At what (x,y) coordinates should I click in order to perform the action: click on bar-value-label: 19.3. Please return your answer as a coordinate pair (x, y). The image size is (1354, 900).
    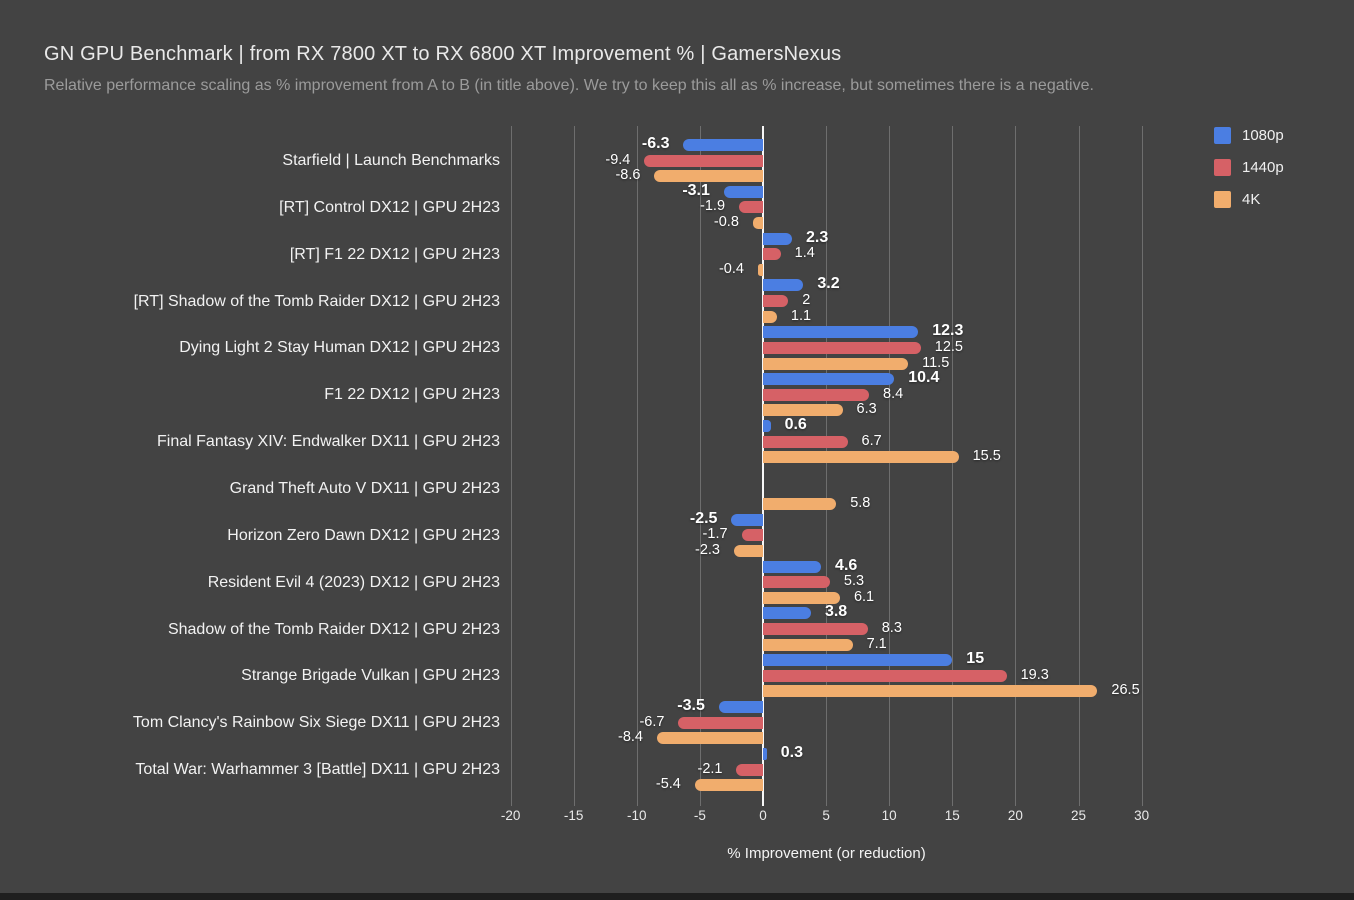
    Looking at the image, I should click on (1034, 674).